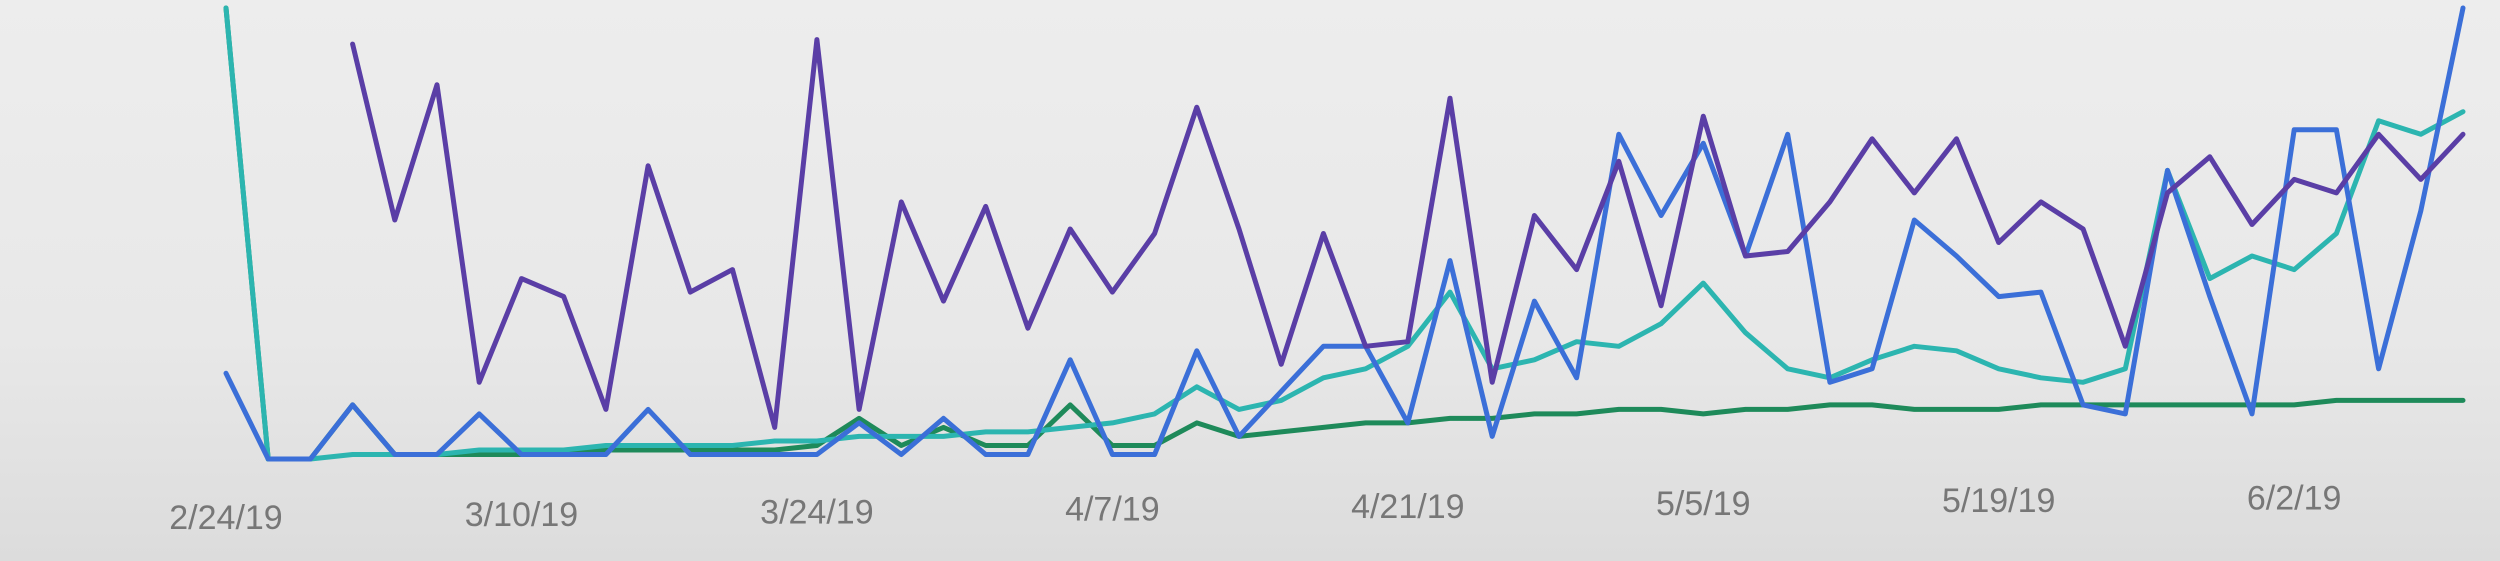 The width and height of the screenshot is (2500, 561). What do you see at coordinates (816, 512) in the screenshot?
I see `x-tick-label: 3/24/19` at bounding box center [816, 512].